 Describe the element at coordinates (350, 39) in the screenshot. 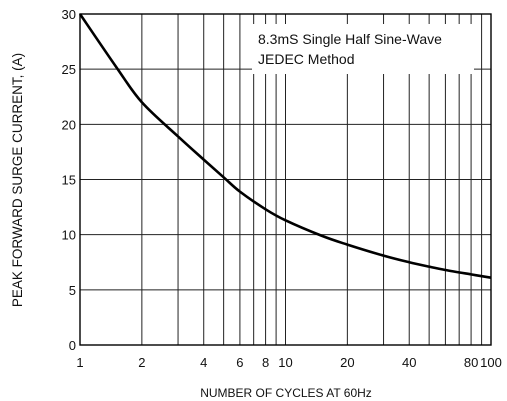

I see `annotation-line-1: 8.3mS Single Half Sine-Wave` at that location.